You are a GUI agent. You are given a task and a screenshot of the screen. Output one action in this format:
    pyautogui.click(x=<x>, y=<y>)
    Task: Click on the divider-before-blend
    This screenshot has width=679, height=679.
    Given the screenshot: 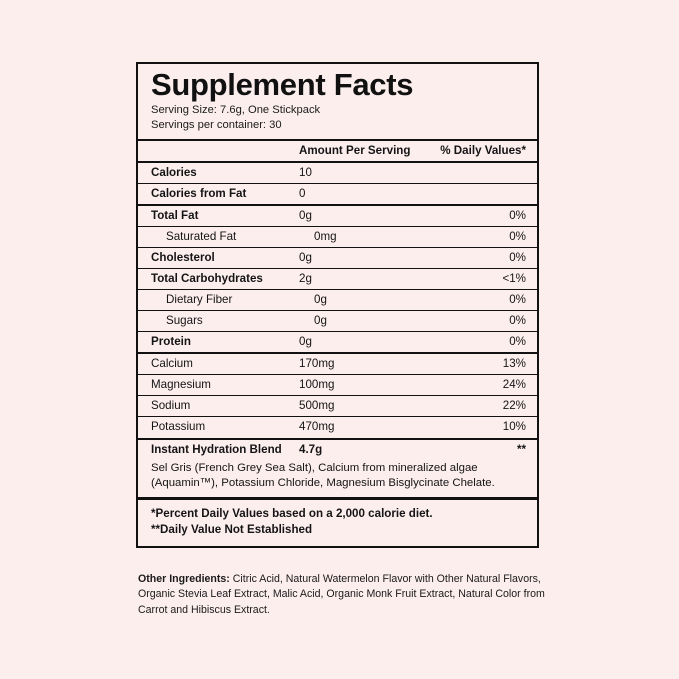 What is the action you would take?
    pyautogui.click(x=337, y=438)
    